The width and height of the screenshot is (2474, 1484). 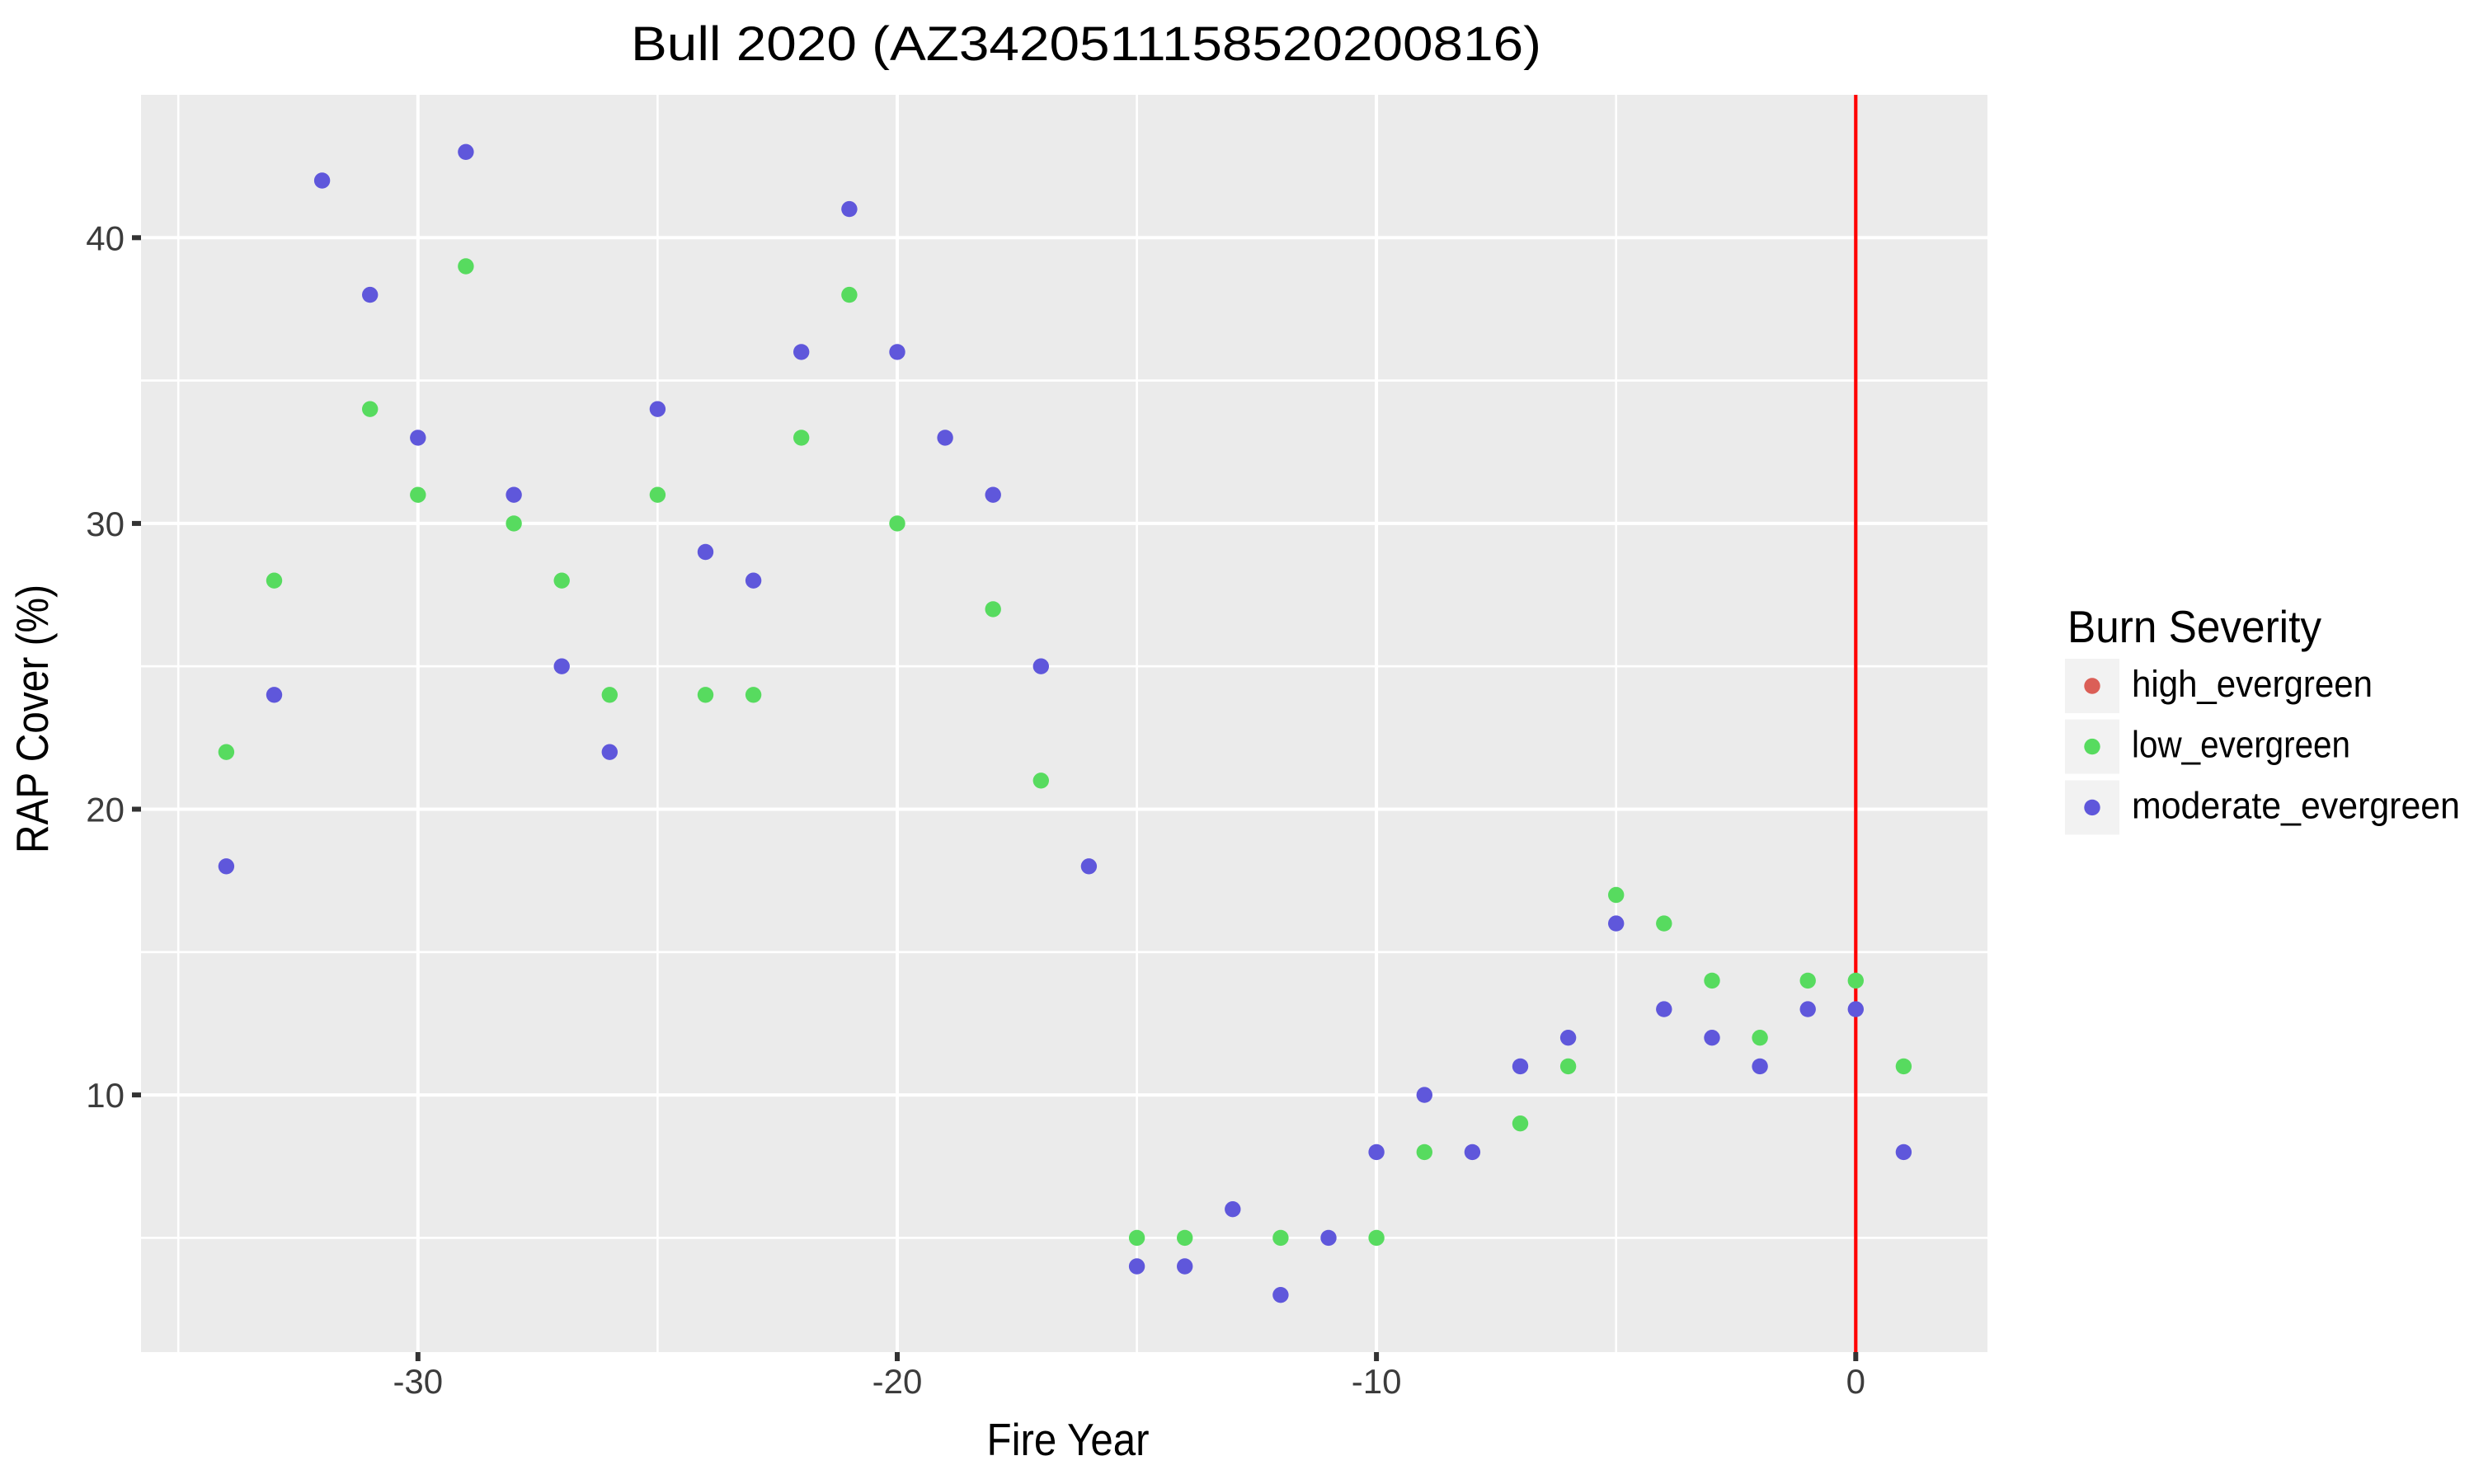 I want to click on svg-text: moderate_evergreen, so click(x=2296, y=805).